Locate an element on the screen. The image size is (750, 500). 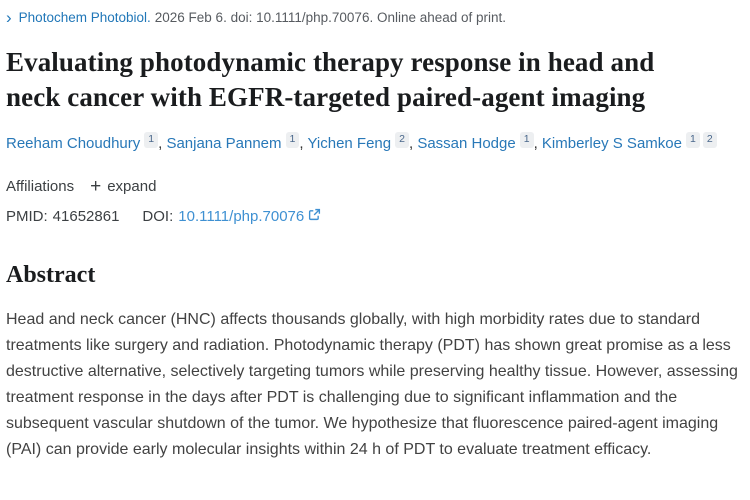
author-link: Reeham Choudhury is located at coordinates (73, 143).